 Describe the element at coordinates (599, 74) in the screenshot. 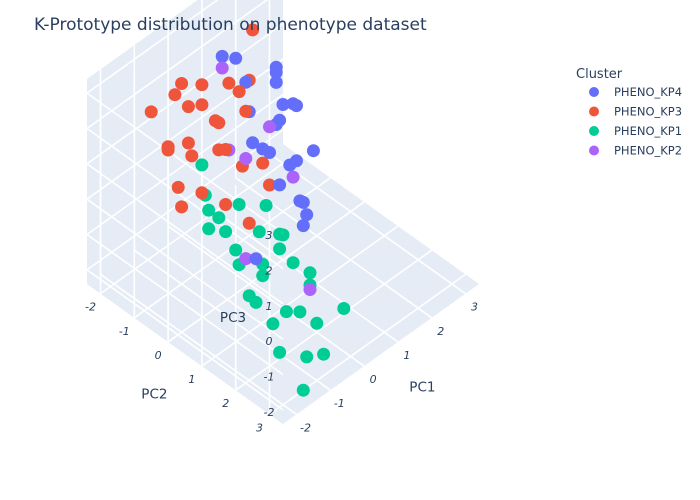

I see `legend-title: Cluster` at that location.